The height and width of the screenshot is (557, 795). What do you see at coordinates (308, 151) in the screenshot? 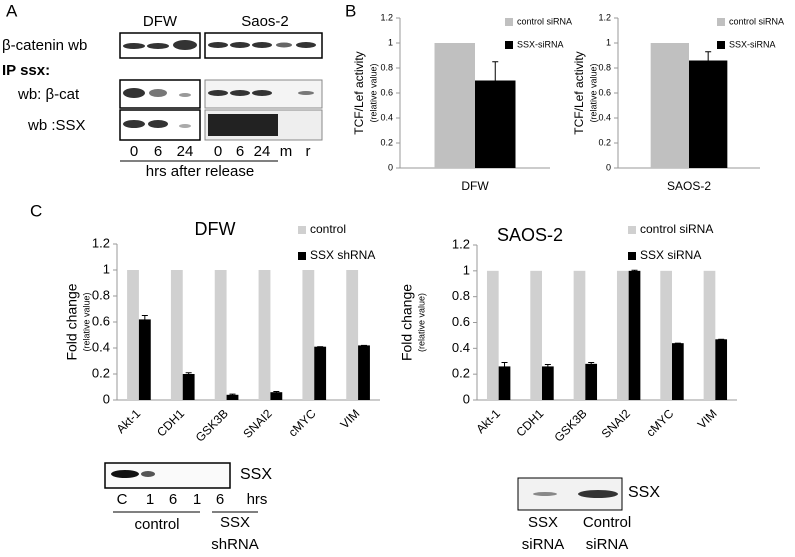
I see `lane-label: r` at bounding box center [308, 151].